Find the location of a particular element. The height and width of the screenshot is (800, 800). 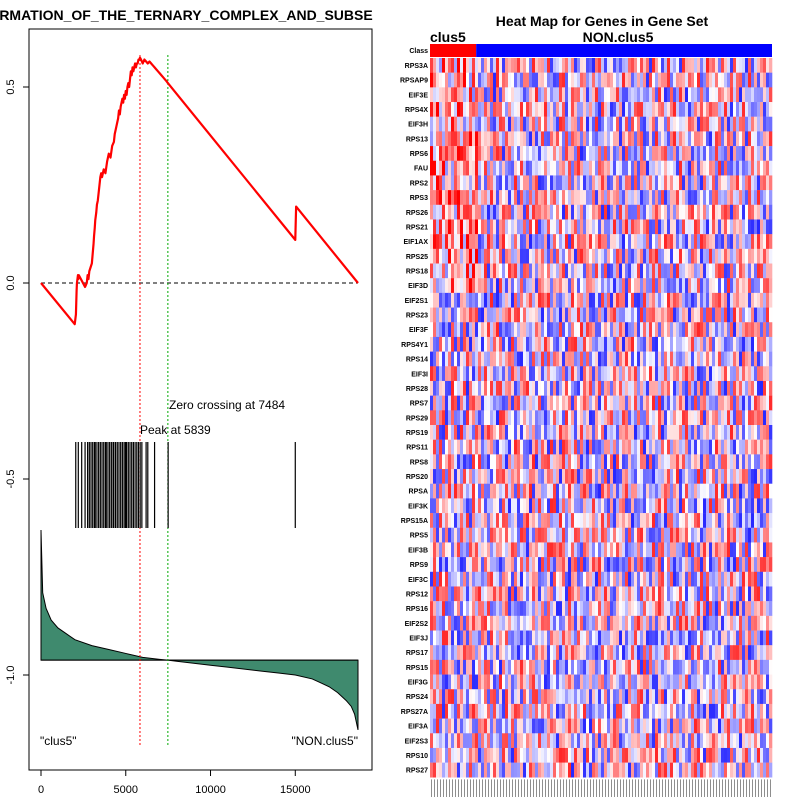

heatmap-group-label-non: NON.clus5 is located at coordinates (618, 37).